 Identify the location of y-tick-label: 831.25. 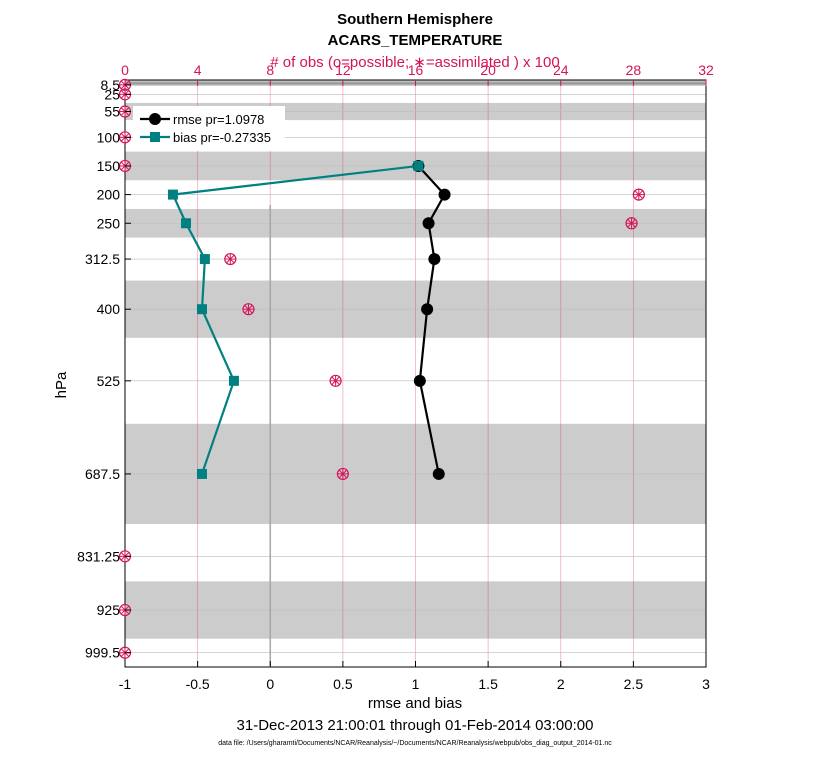
(98, 556).